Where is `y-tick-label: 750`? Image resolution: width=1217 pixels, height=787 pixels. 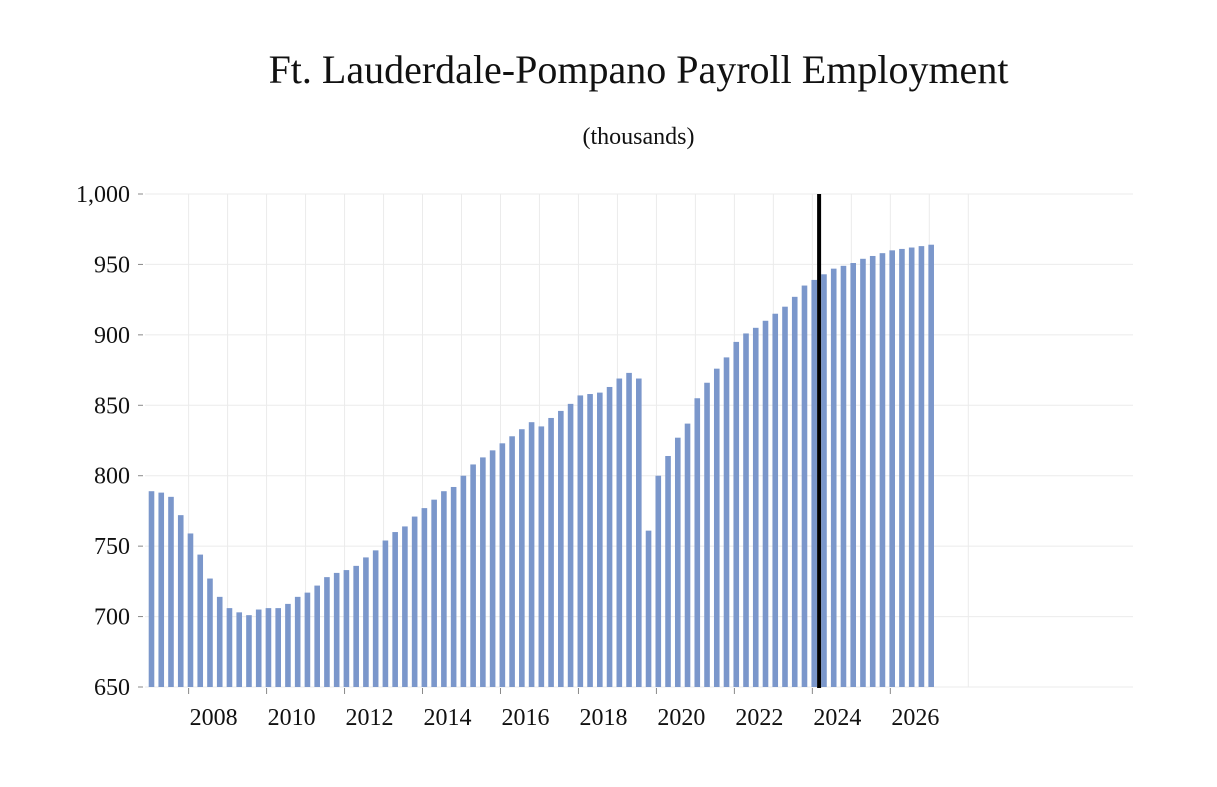
y-tick-label: 750 is located at coordinates (112, 547).